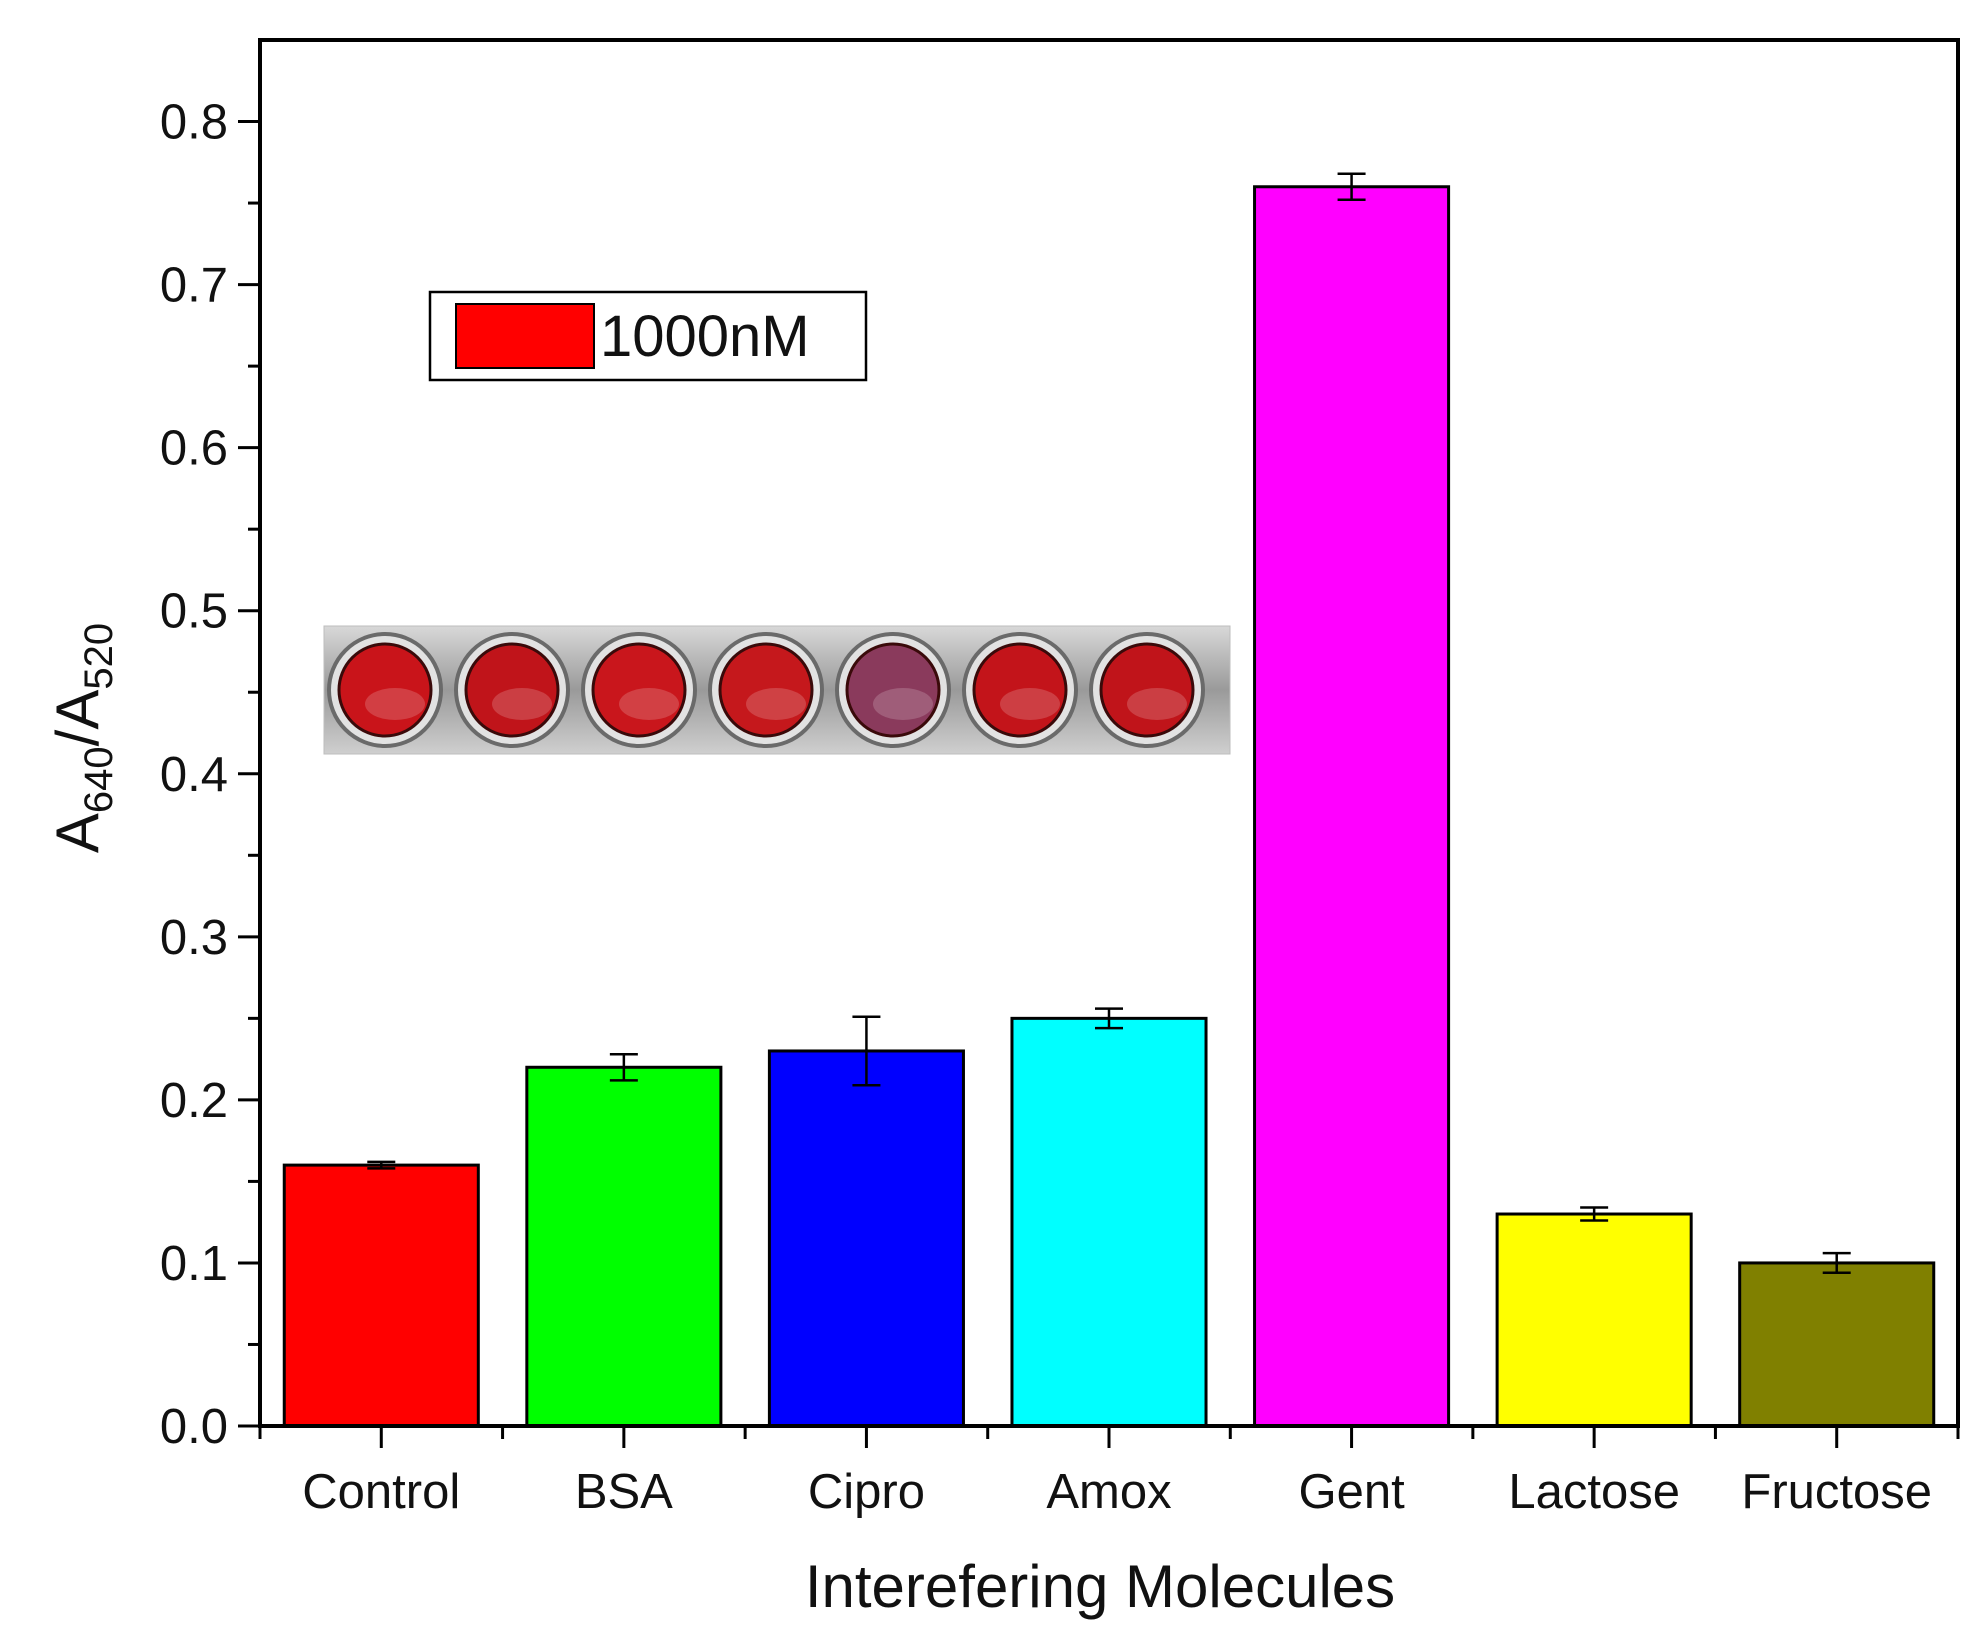 The image size is (1986, 1632). Describe the element at coordinates (194, 1101) in the screenshot. I see `y-tick-label: 0.2` at that location.